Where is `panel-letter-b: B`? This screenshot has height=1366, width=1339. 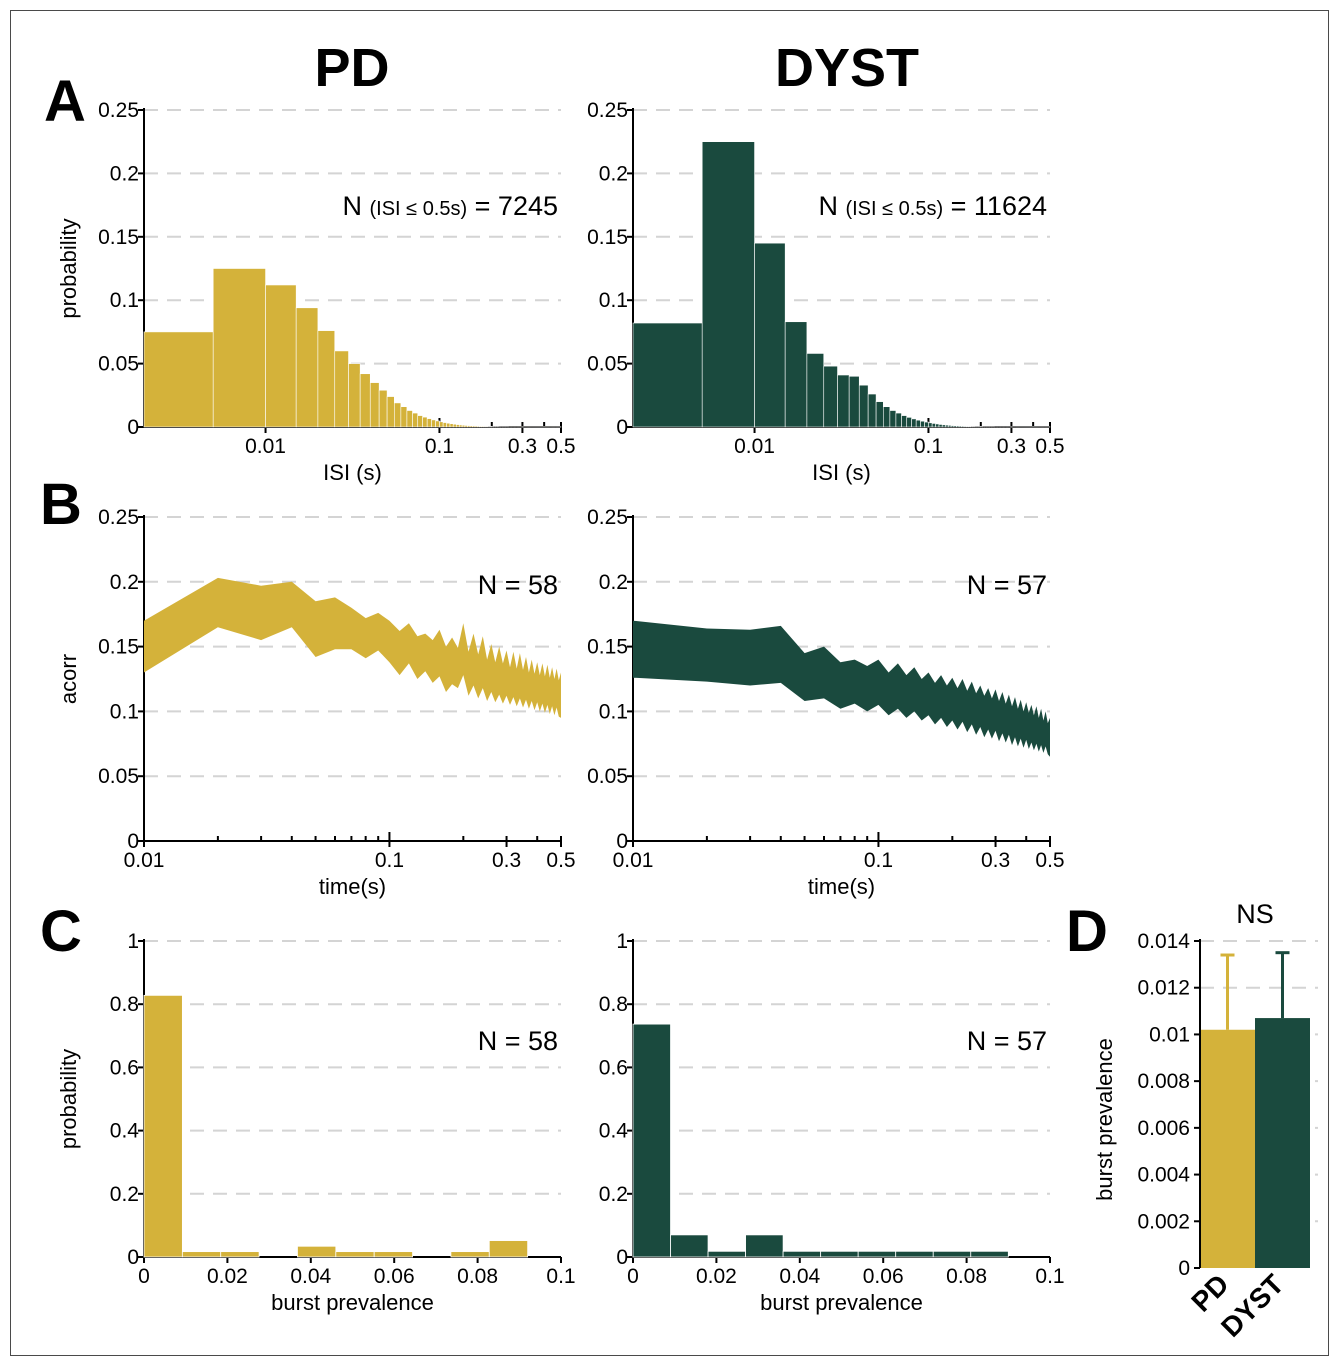 panel-letter-b: B is located at coordinates (61, 504).